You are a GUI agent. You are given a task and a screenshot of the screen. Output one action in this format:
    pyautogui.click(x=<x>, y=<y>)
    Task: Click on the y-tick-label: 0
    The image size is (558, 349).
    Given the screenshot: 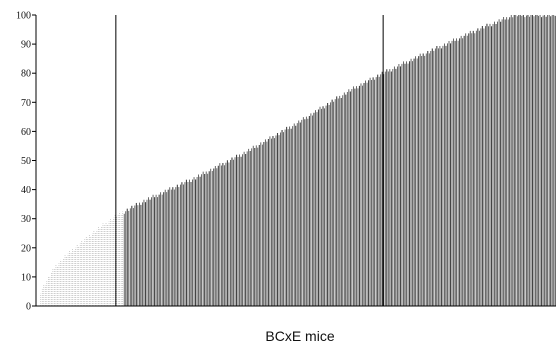 What is the action you would take?
    pyautogui.click(x=28, y=307)
    